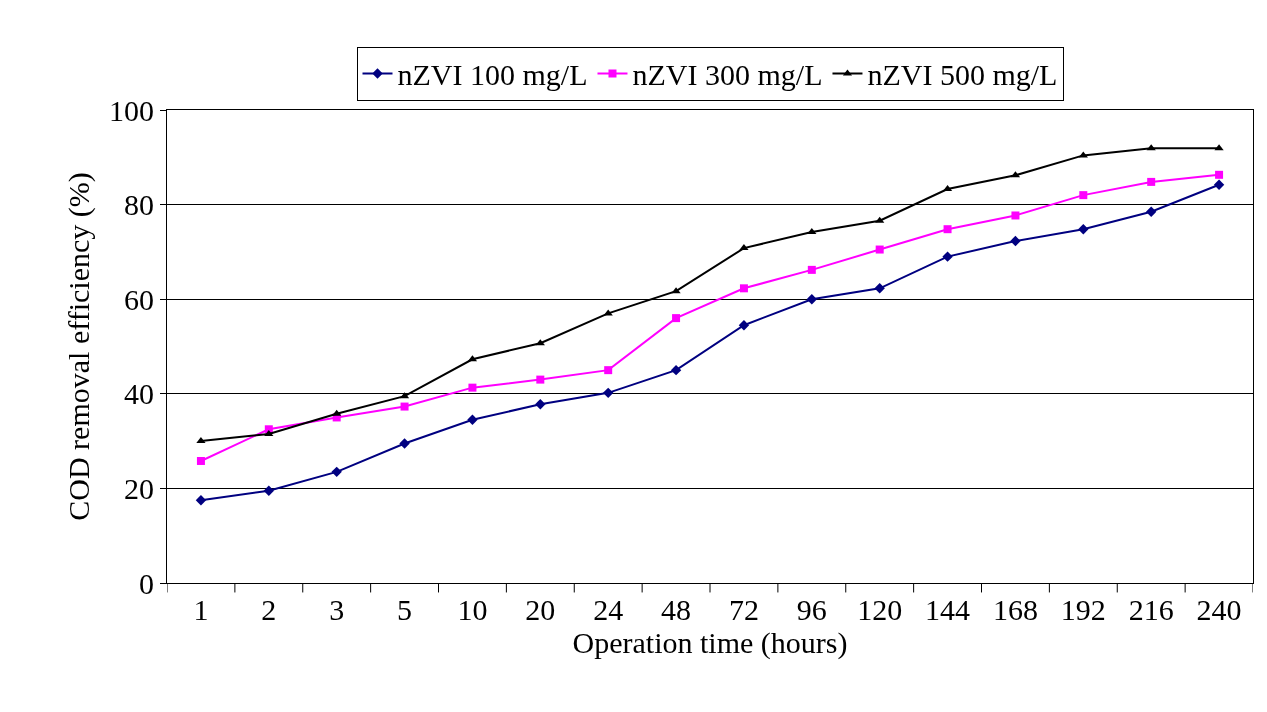  I want to click on y-tick-label: 20, so click(139, 488).